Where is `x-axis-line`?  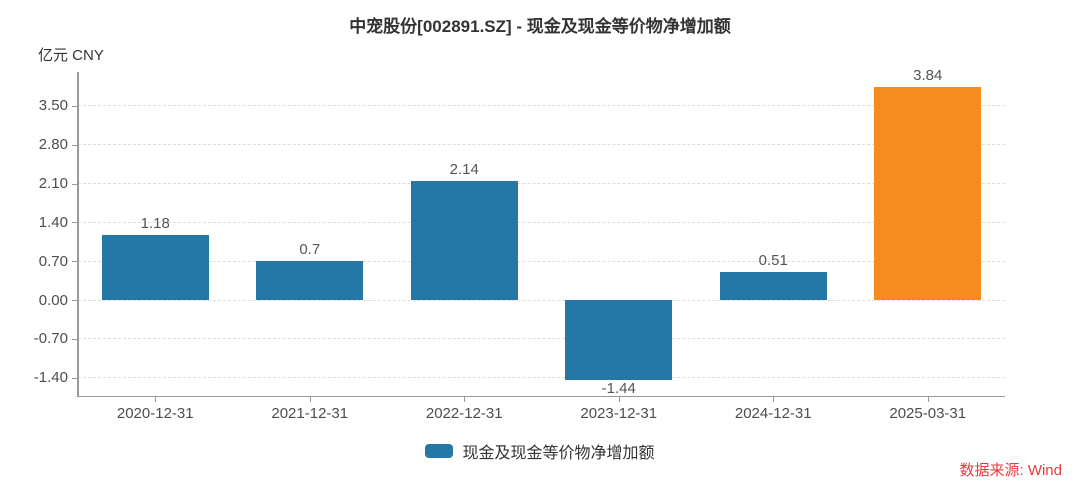 x-axis-line is located at coordinates (541, 396).